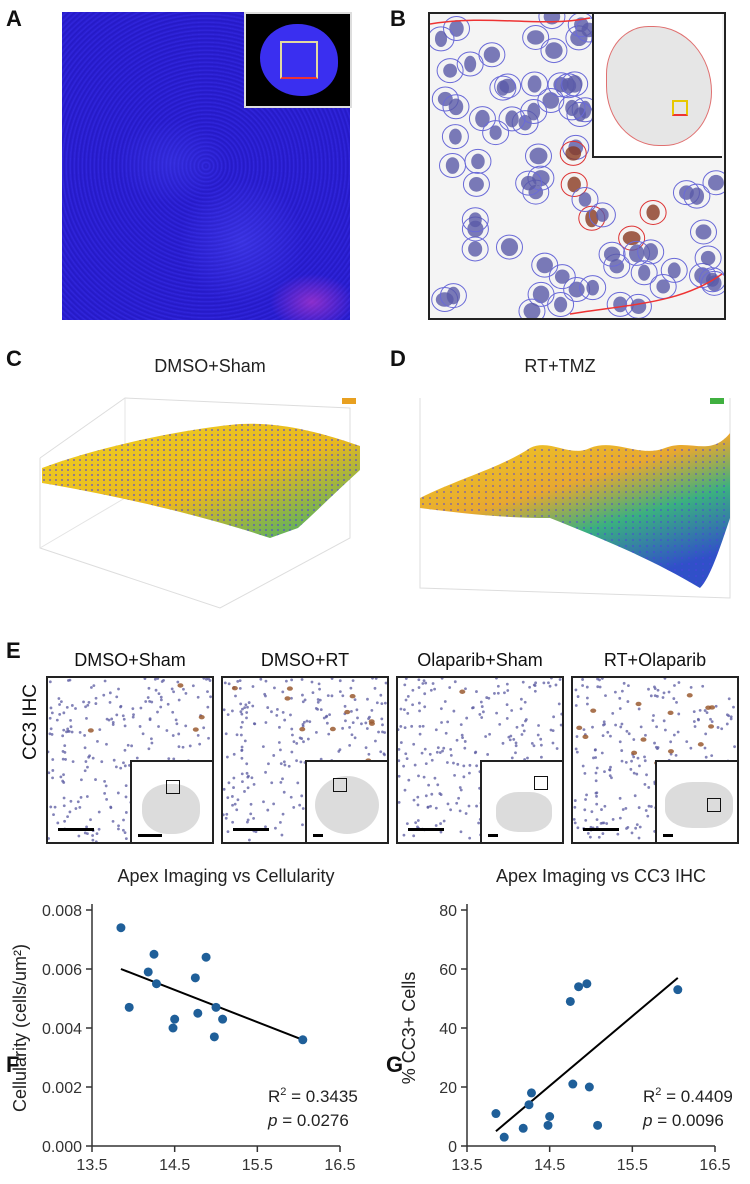  I want to click on panel-b-segmentation-image, so click(577, 166).